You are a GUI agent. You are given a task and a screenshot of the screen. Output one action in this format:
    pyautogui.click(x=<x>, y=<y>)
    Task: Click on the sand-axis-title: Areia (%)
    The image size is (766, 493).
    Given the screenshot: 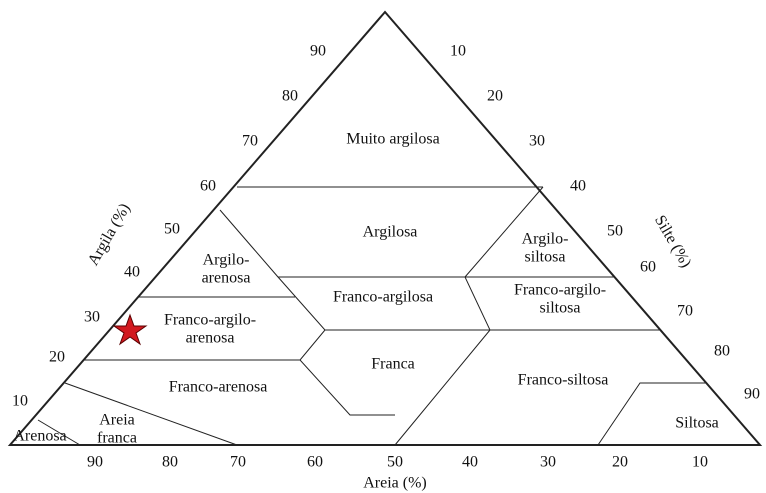 What is the action you would take?
    pyautogui.click(x=395, y=483)
    